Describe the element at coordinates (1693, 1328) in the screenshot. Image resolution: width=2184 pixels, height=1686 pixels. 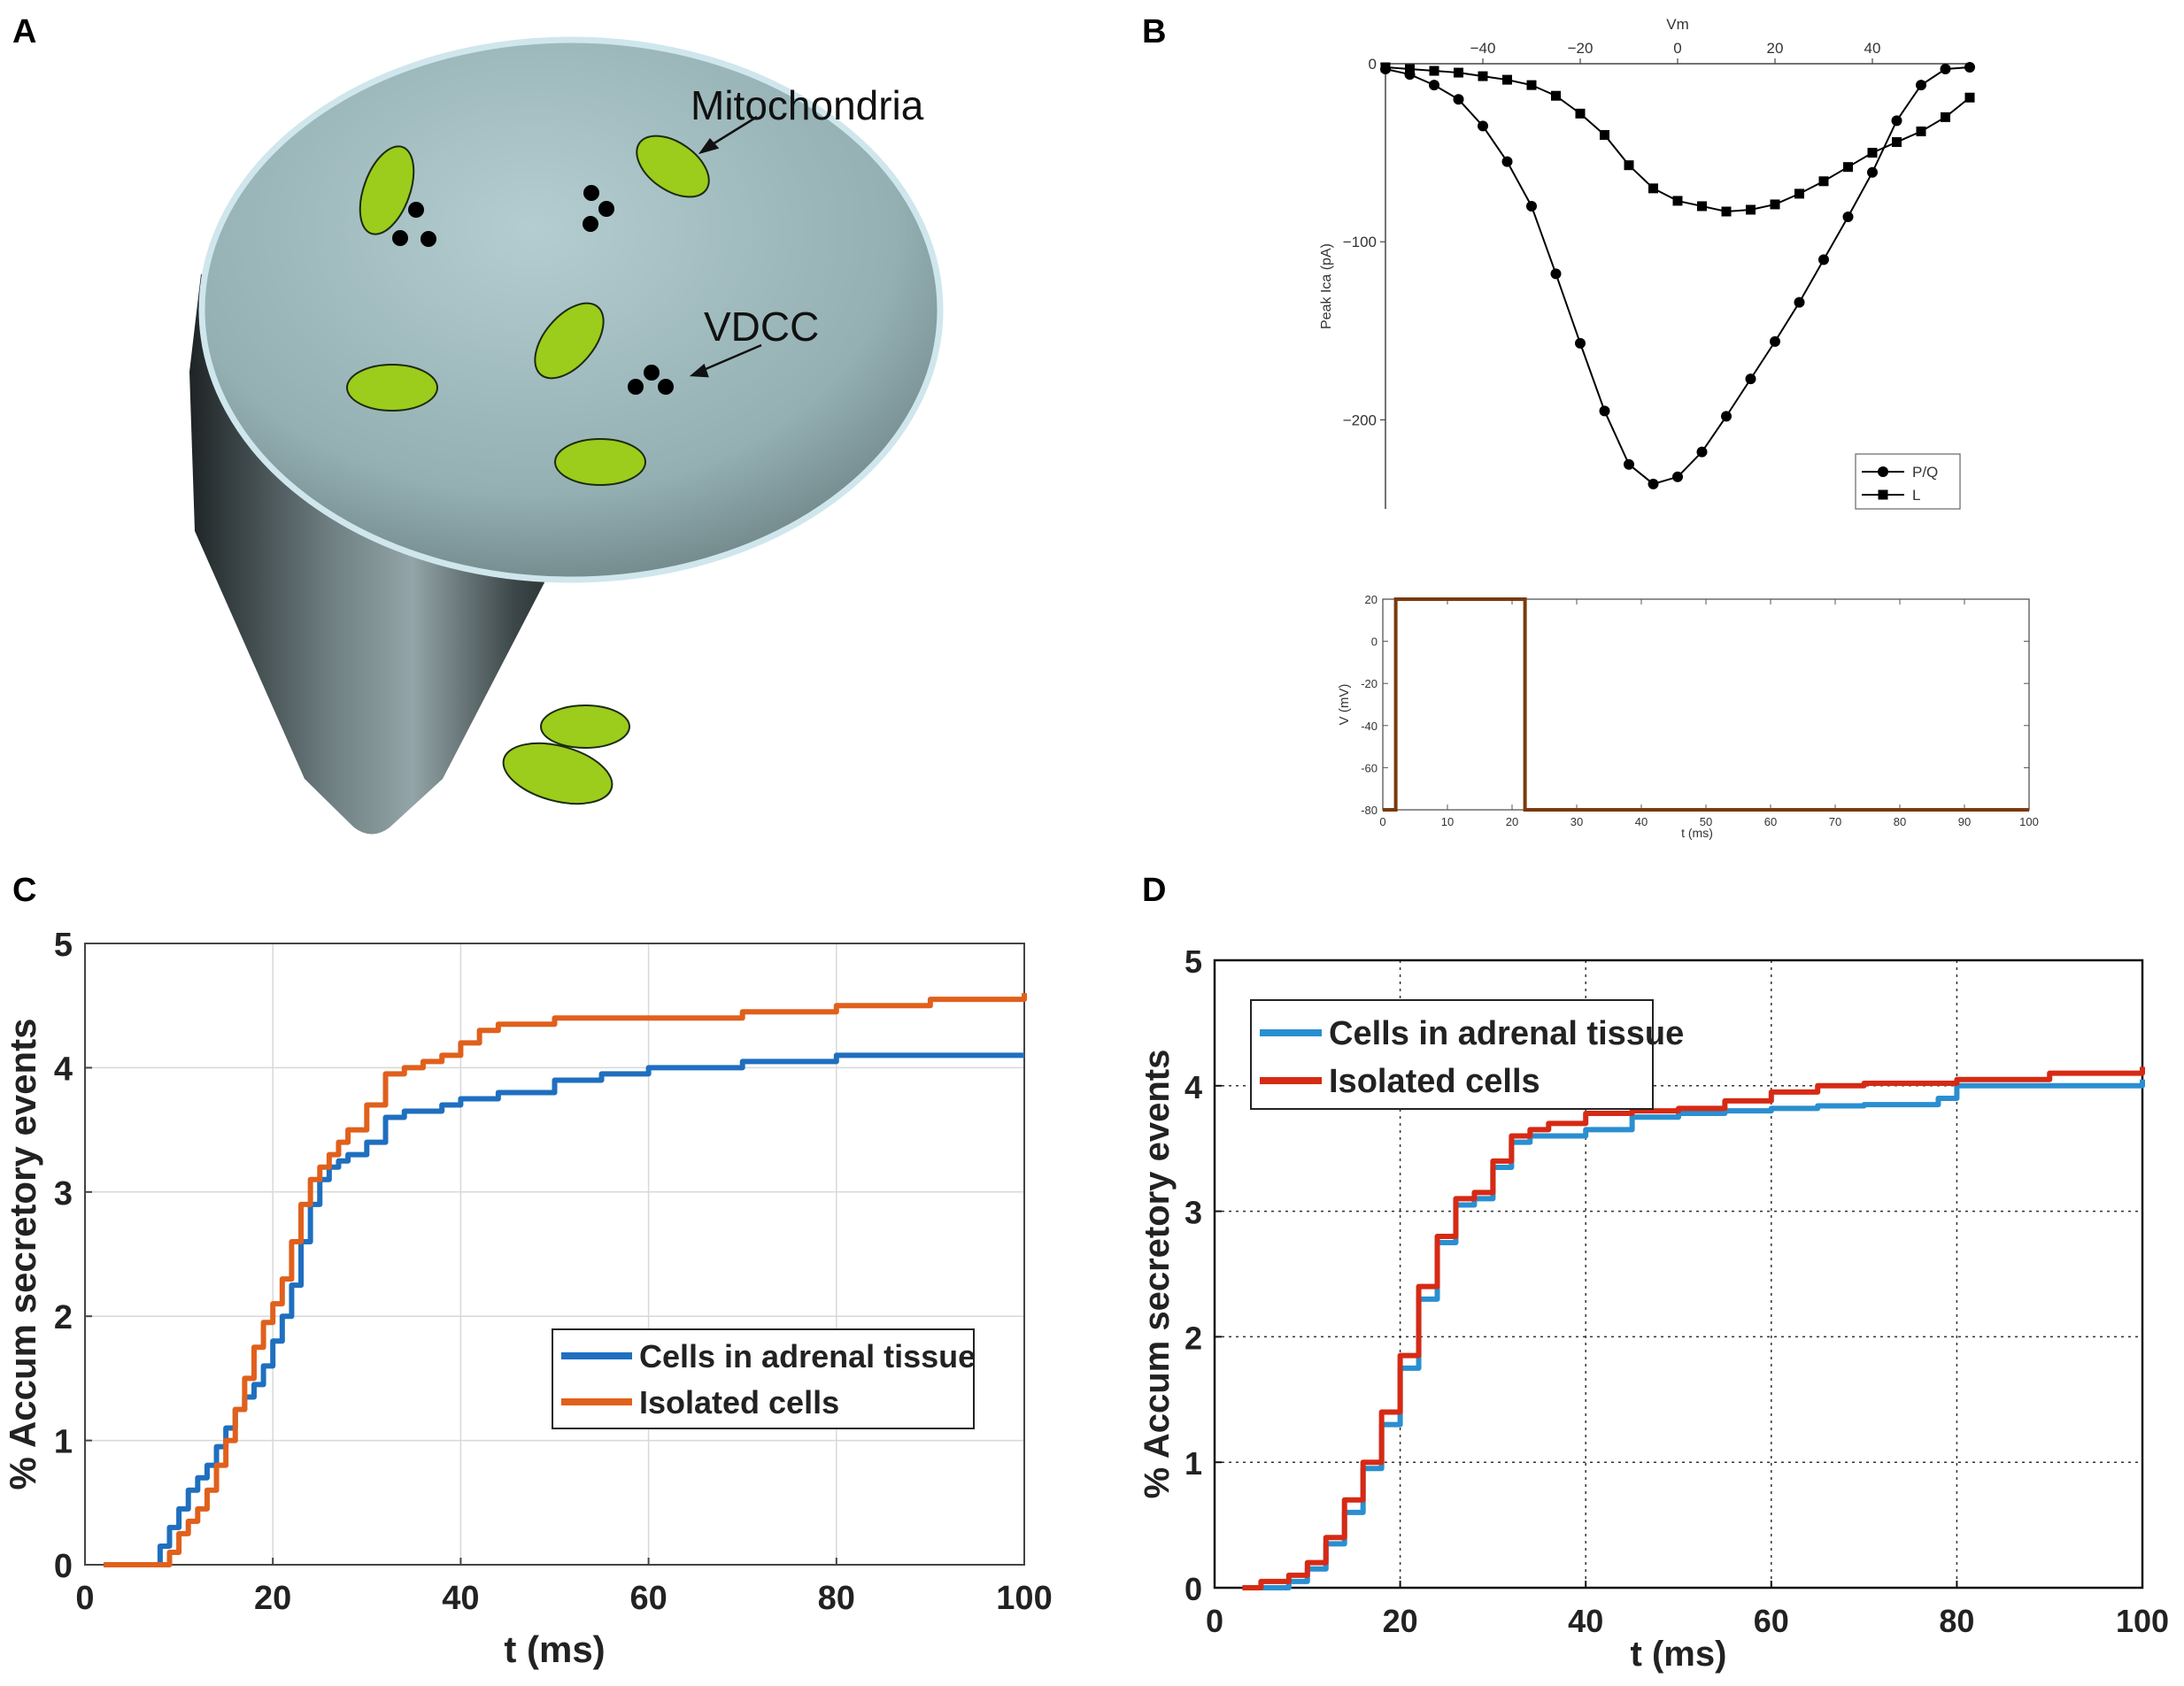
I see `series-line-isolated-cells` at that location.